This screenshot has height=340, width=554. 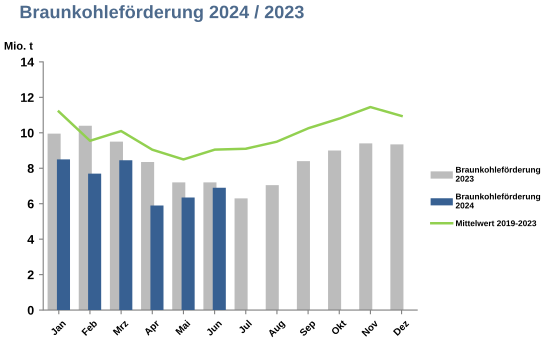 What do you see at coordinates (31, 310) in the screenshot?
I see `y-tick-label: 0` at bounding box center [31, 310].